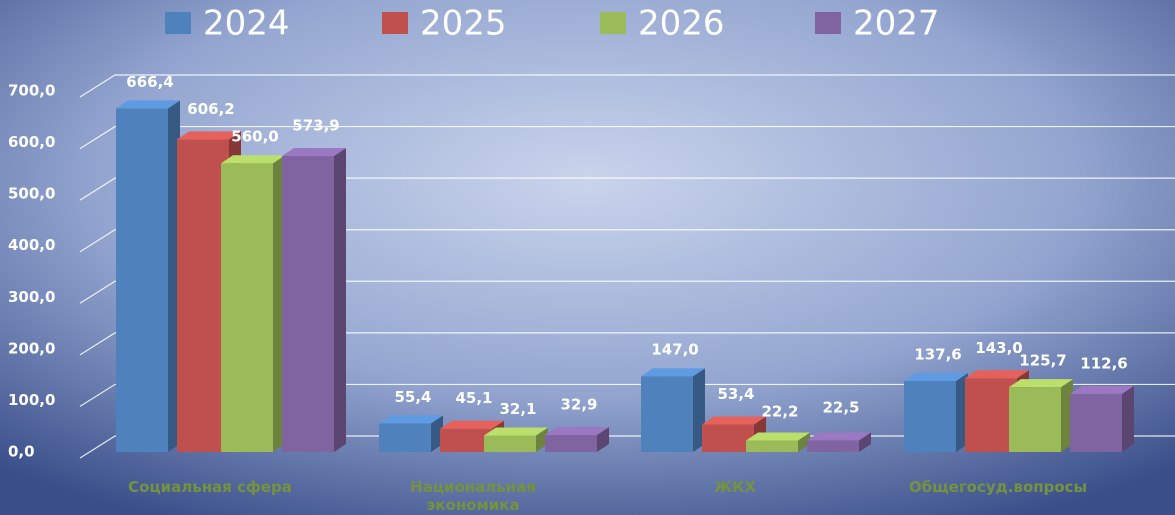 This screenshot has width=1175, height=515. I want to click on data-label: 32,9, so click(578, 405).